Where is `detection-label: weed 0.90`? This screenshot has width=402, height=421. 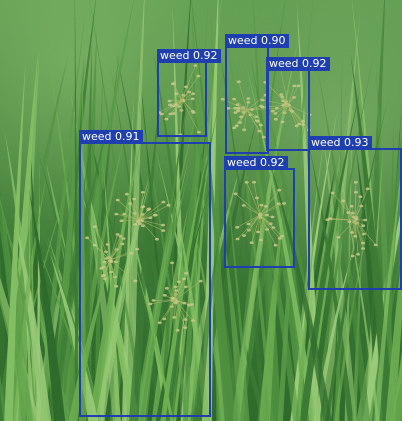
detection-label: weed 0.90 is located at coordinates (257, 41).